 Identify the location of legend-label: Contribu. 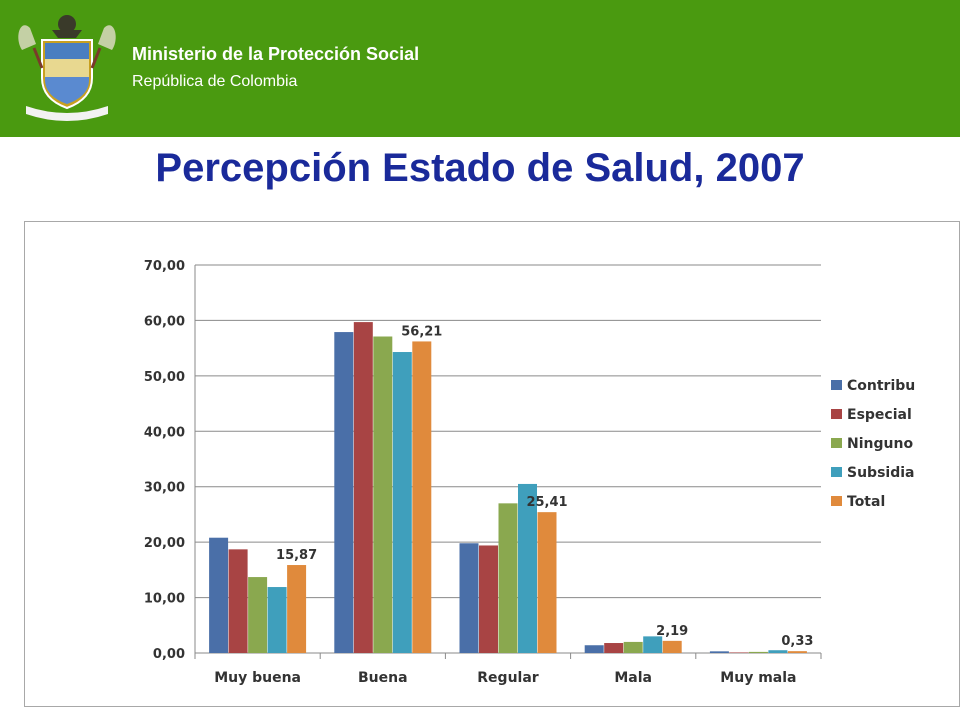
(881, 386).